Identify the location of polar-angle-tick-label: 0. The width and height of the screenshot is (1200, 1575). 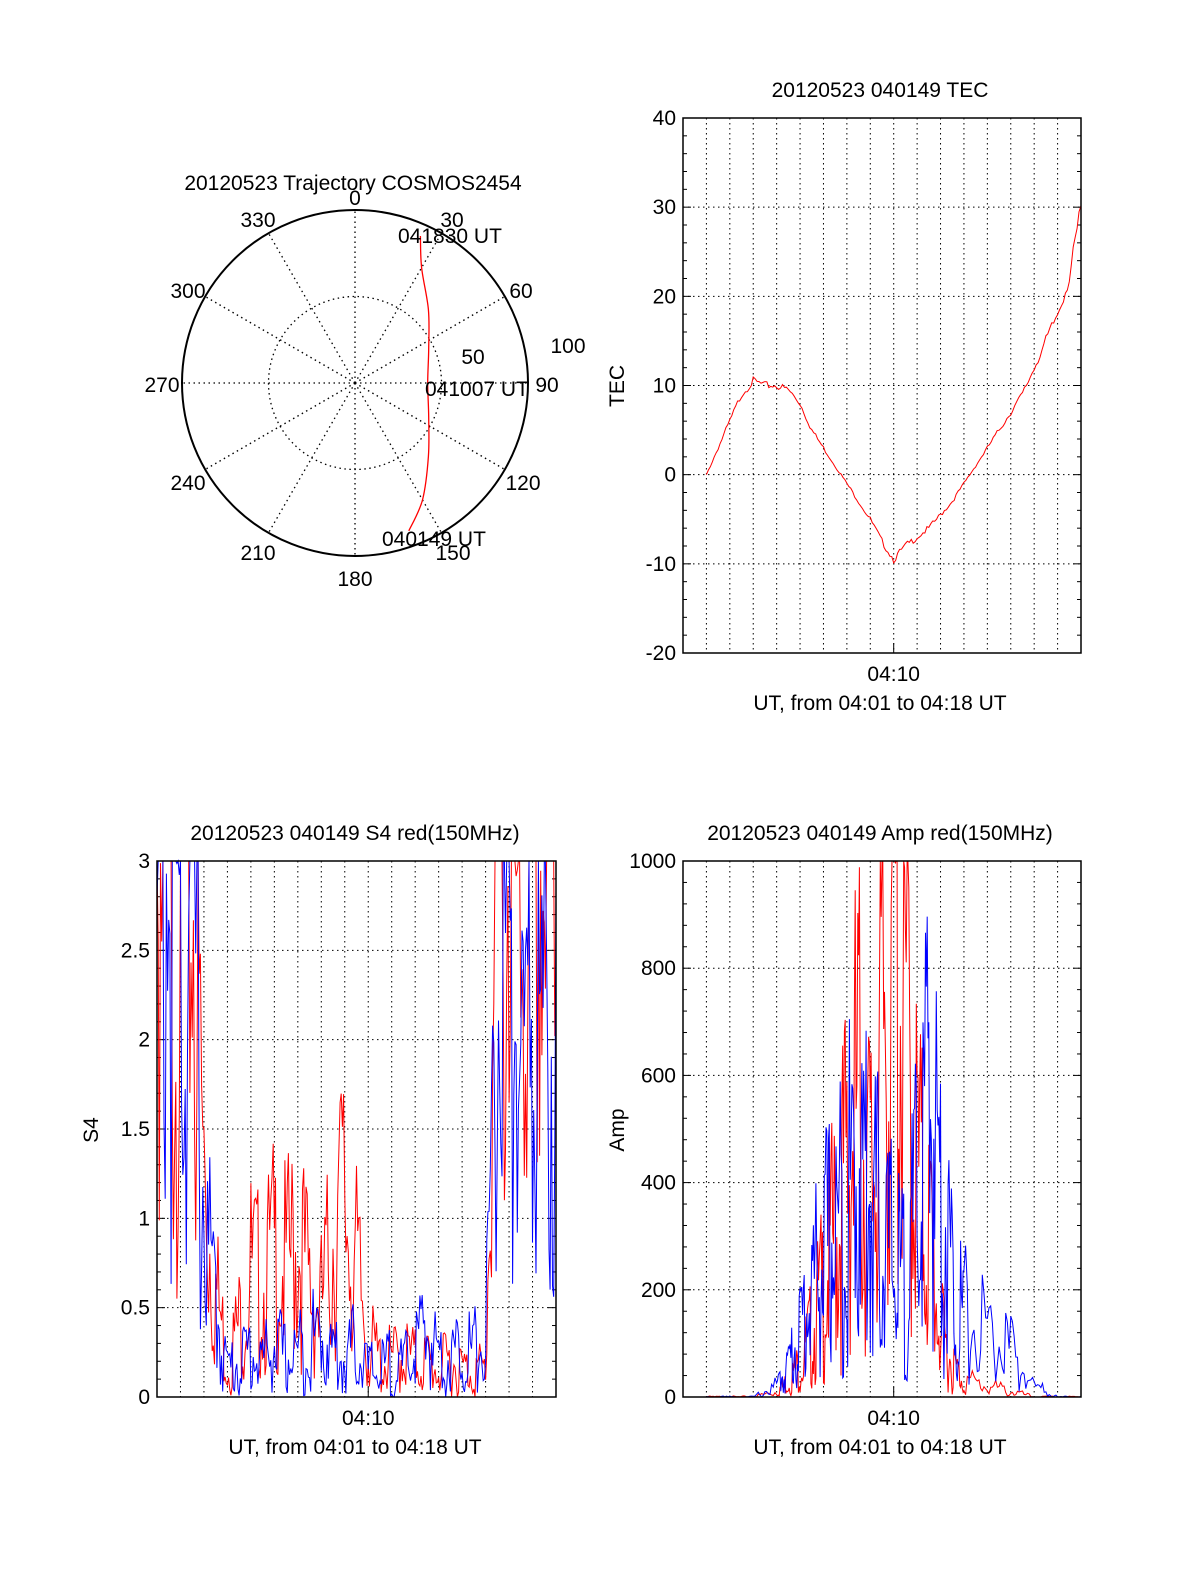
(355, 198).